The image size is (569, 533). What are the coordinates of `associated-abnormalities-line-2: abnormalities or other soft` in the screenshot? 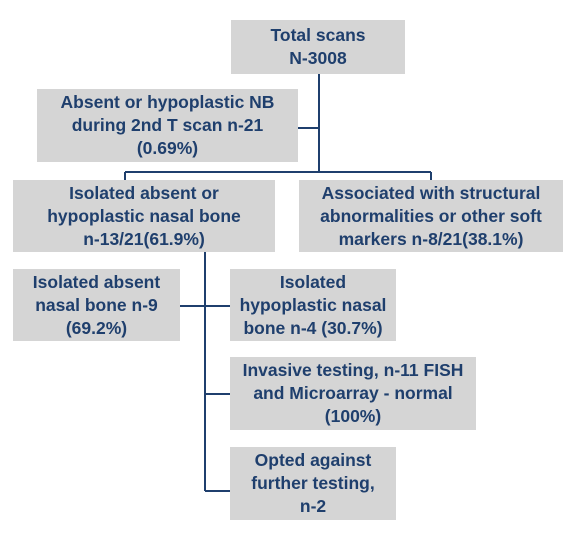 It's located at (431, 215).